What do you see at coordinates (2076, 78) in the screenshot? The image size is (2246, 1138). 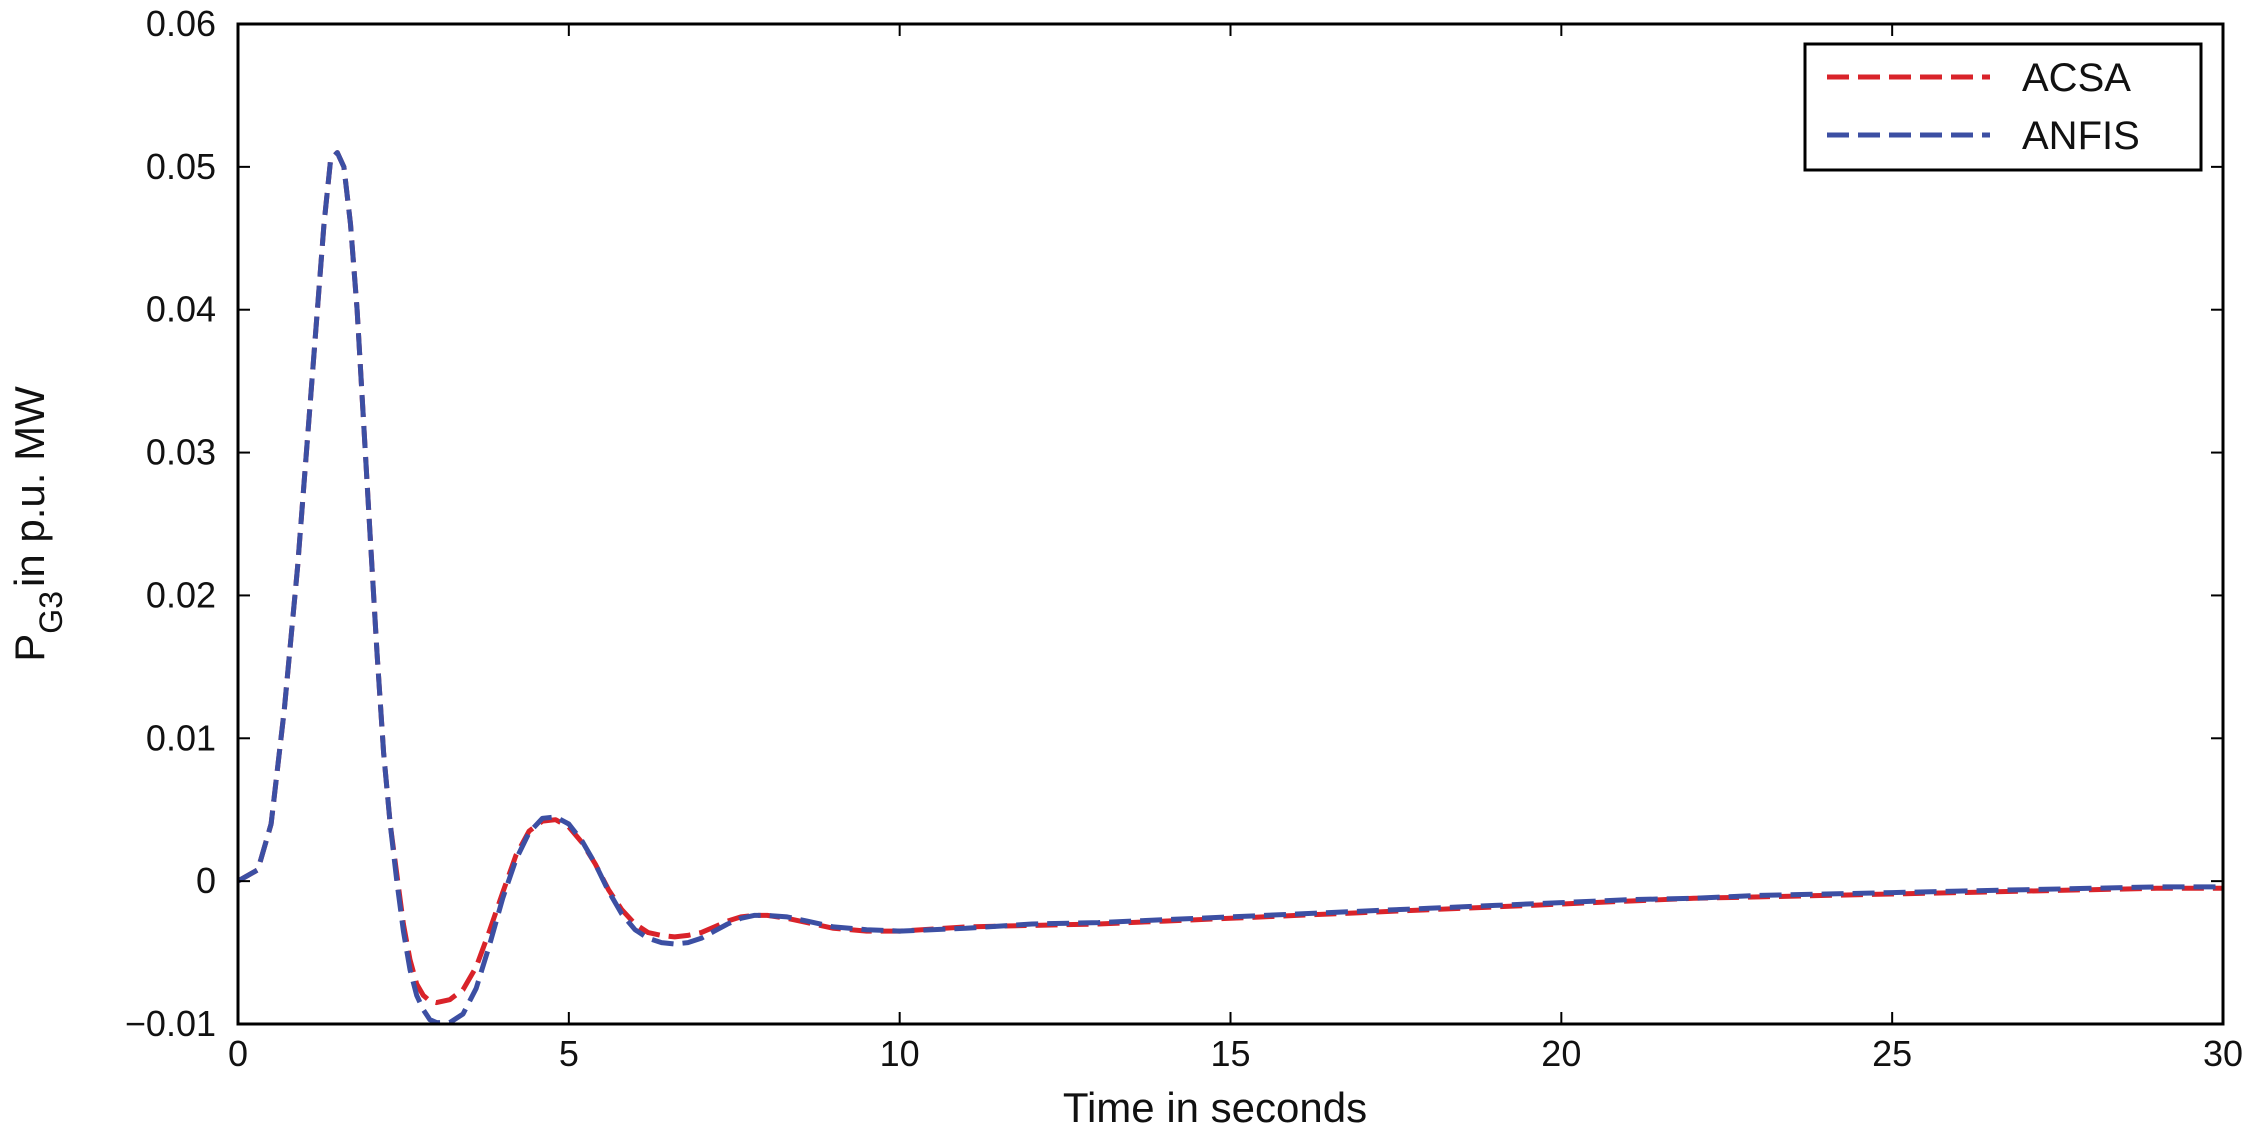 I see `legend-label-acsa: ACSA` at bounding box center [2076, 78].